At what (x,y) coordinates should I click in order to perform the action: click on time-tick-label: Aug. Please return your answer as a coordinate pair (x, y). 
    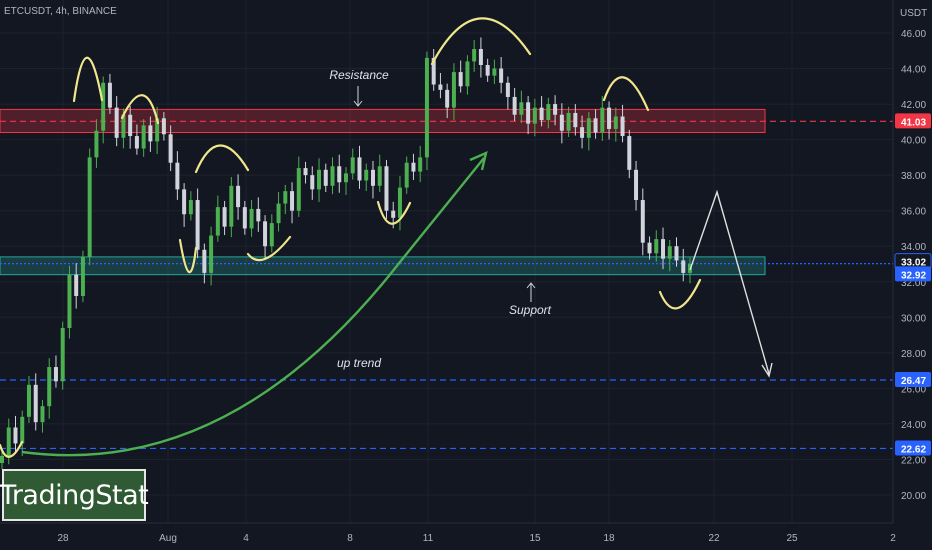
    Looking at the image, I should click on (168, 538).